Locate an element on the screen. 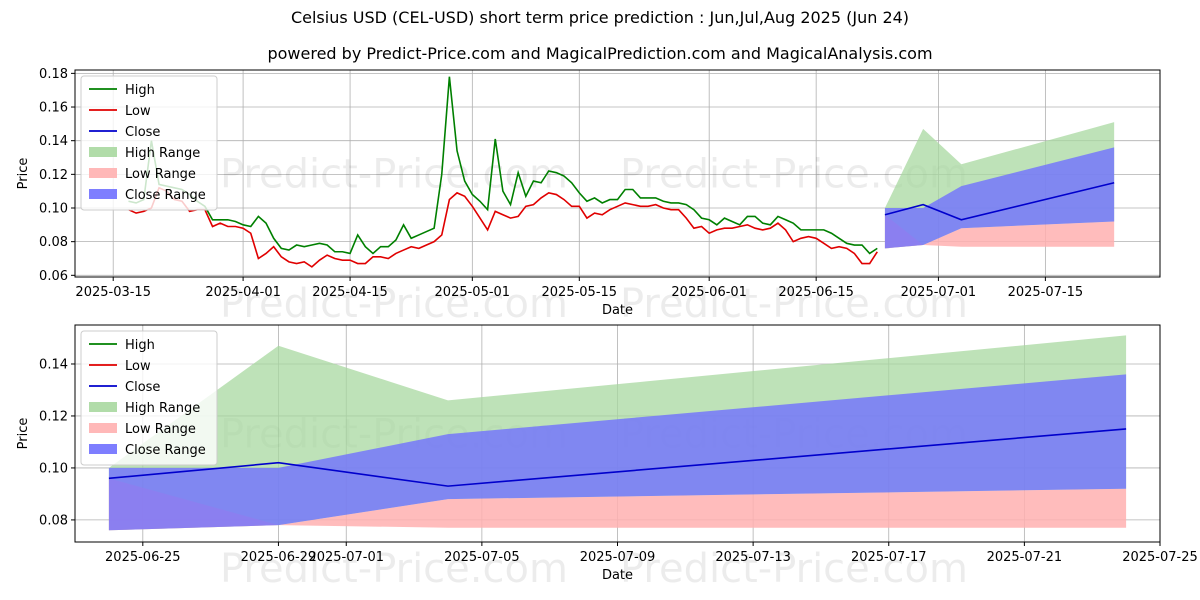 The width and height of the screenshot is (1200, 600). y-tick-label: 0.06 is located at coordinates (53, 276).